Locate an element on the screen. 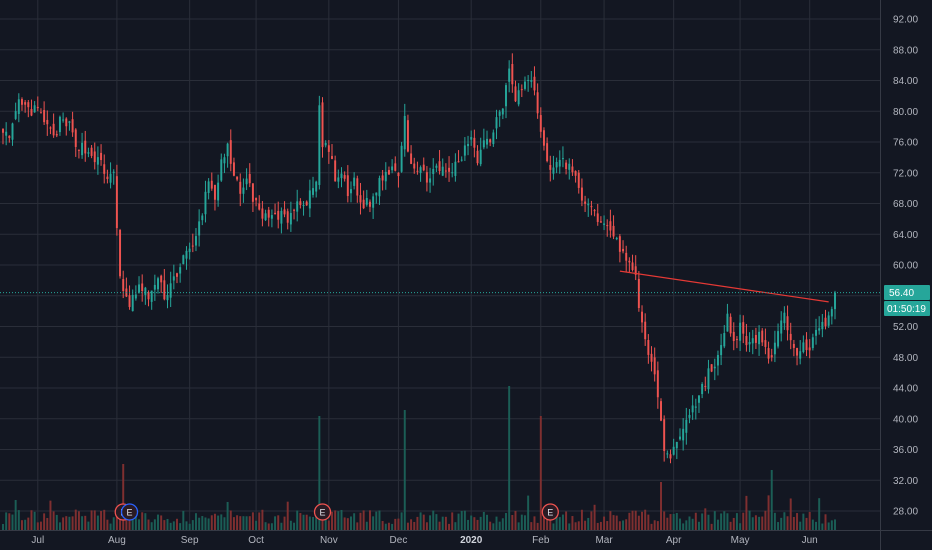  y-axis-tick-label: 40.00 is located at coordinates (905, 419).